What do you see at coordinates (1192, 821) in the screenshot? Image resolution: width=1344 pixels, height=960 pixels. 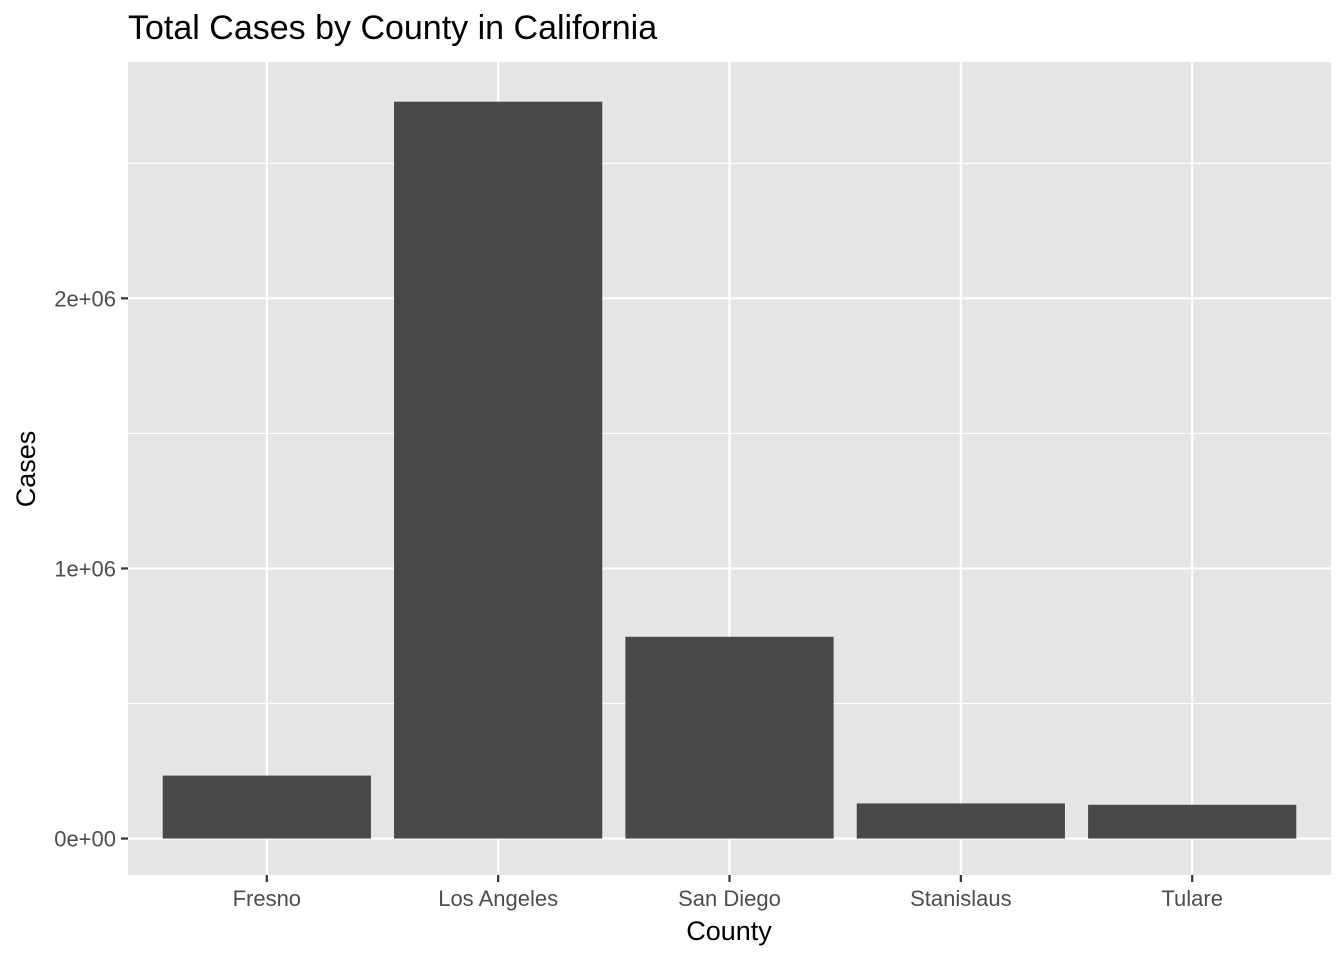 I see `bar-tulare` at bounding box center [1192, 821].